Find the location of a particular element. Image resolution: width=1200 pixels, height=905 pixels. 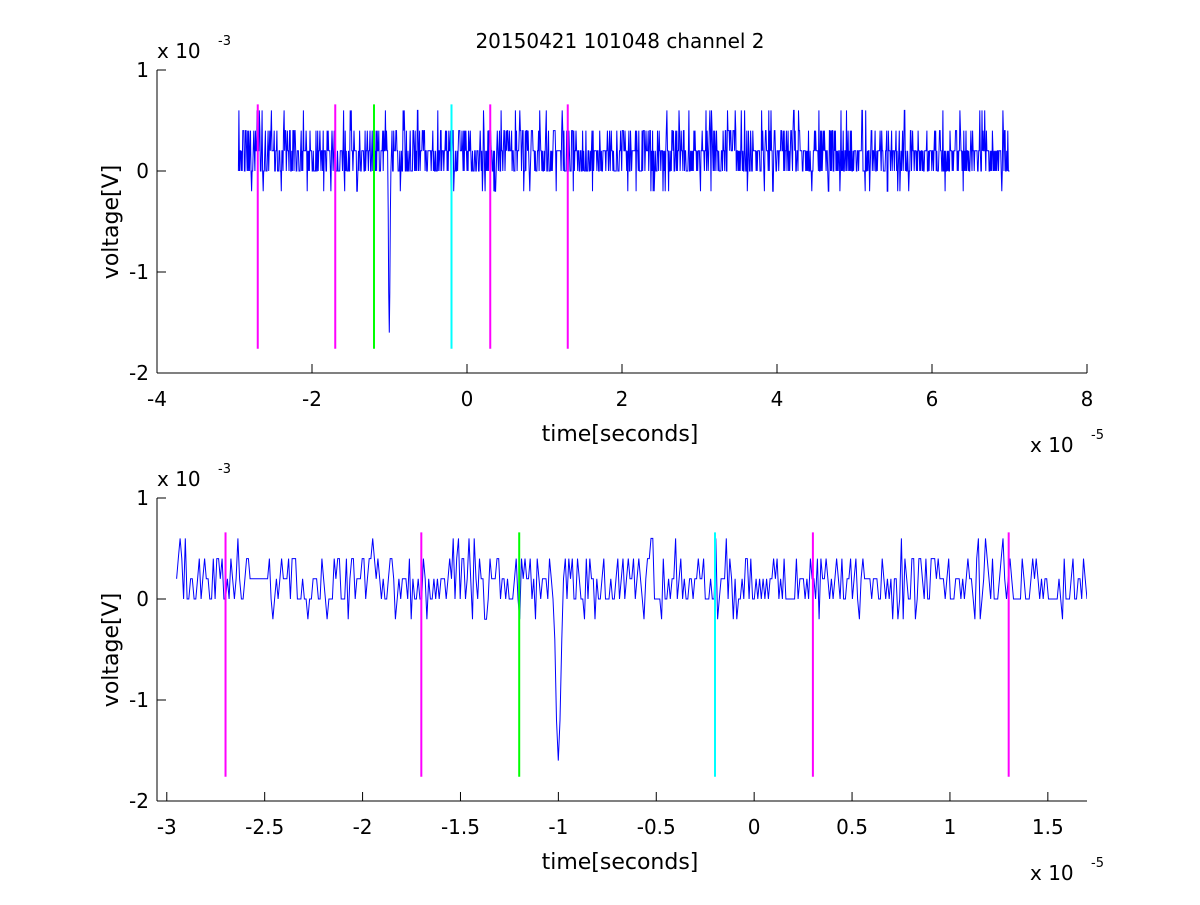

x-tick-label-3: -1.5 is located at coordinates (460, 827).